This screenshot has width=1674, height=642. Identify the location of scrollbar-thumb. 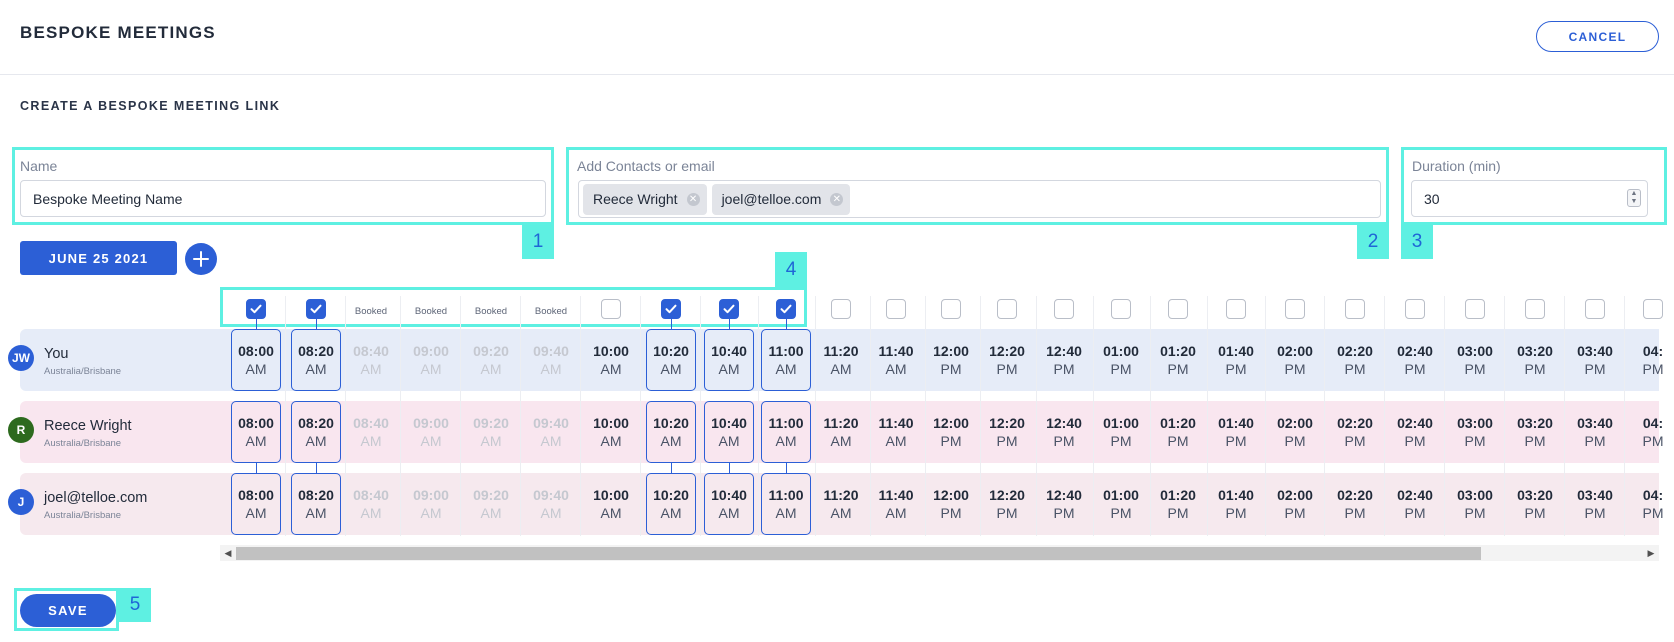
(858, 553).